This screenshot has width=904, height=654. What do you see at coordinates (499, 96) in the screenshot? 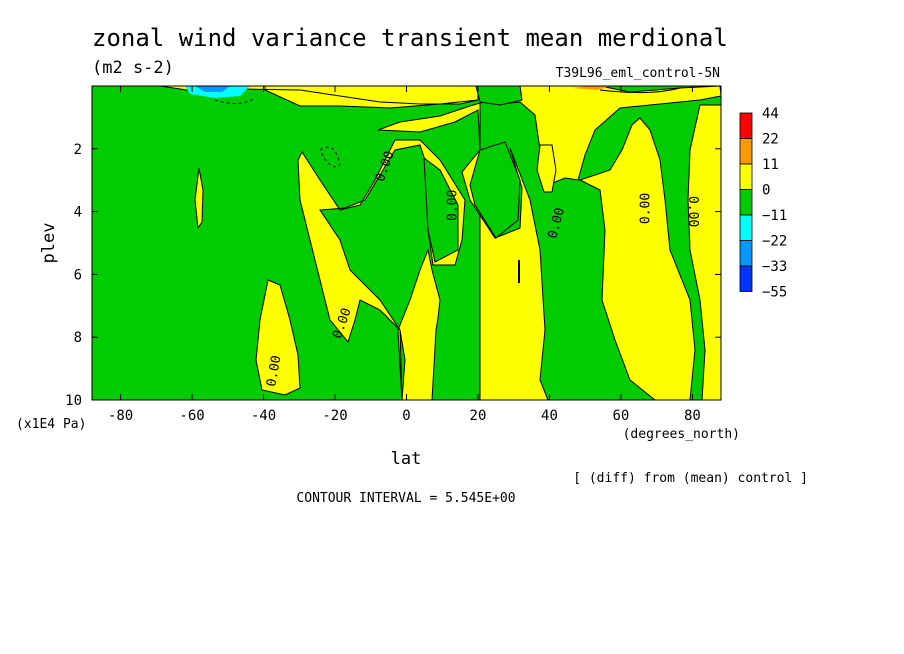
I see `negative-island-top` at bounding box center [499, 96].